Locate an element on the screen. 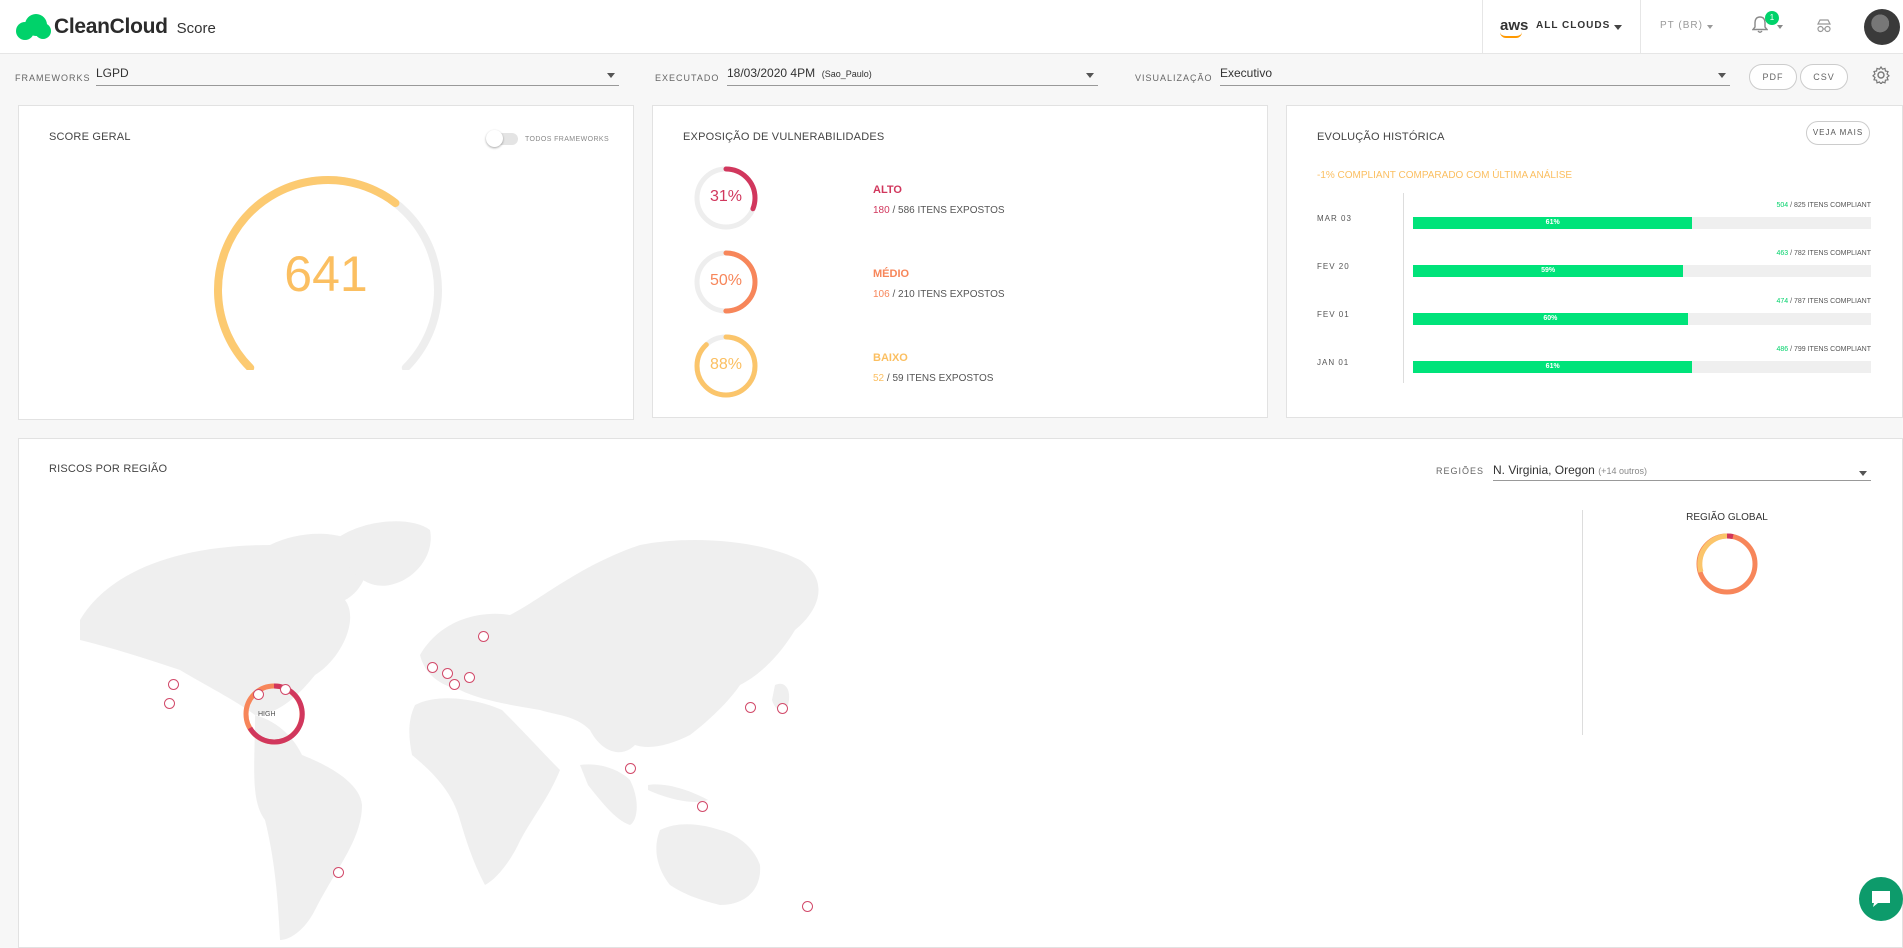 Image resolution: width=1903 pixels, height=948 pixels. history-bar-fill: 60% is located at coordinates (1550, 319).